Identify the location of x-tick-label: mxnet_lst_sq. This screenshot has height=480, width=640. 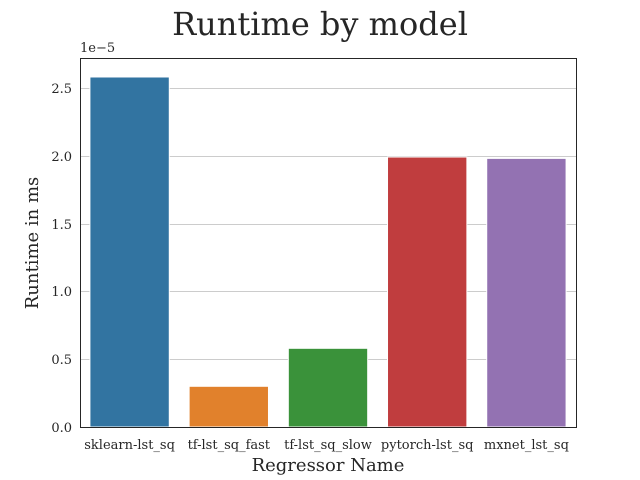
(526, 445).